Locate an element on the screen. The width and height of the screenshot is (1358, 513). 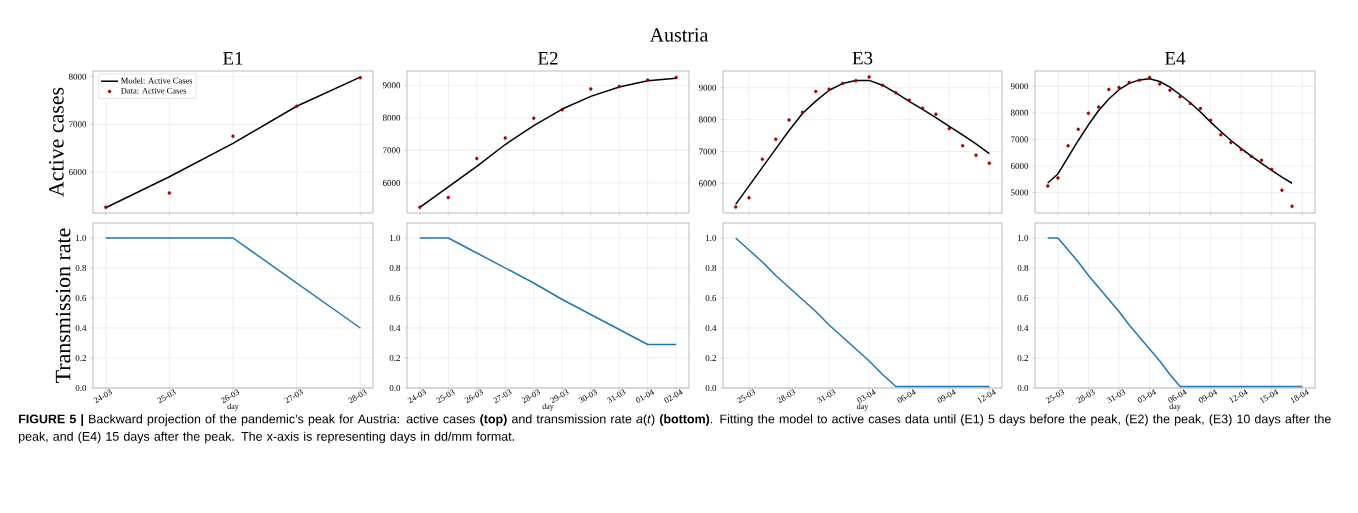
chart-title: E2 is located at coordinates (548, 58).